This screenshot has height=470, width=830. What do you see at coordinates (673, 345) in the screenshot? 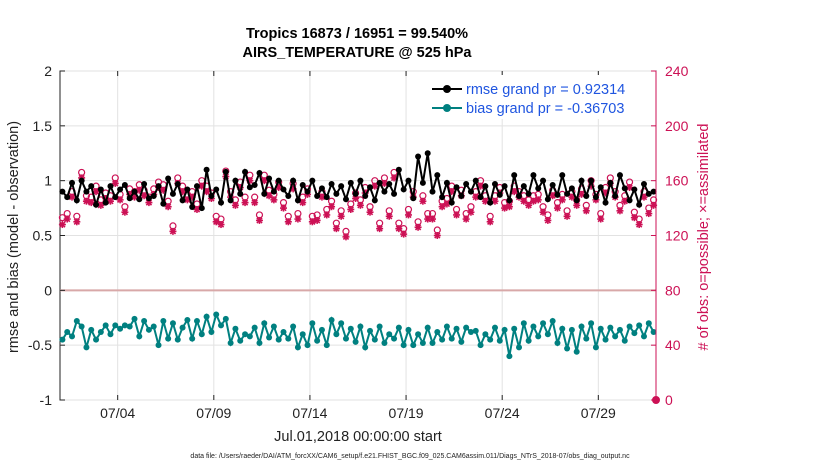
I see `y-tick-label-right: 40` at bounding box center [673, 345].